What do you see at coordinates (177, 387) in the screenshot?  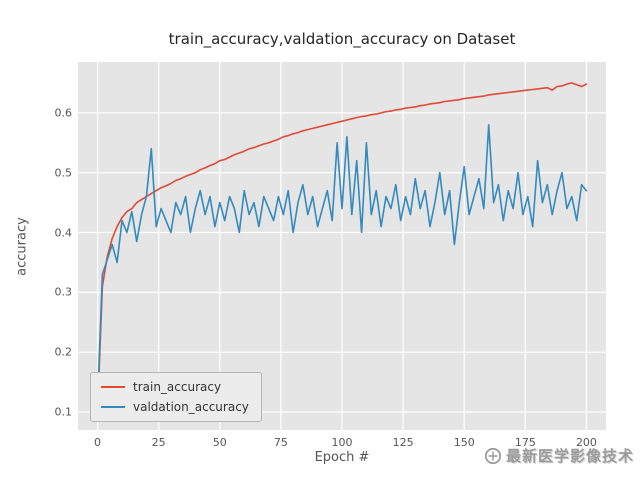 I see `legend-label-train: train_accuracy` at bounding box center [177, 387].